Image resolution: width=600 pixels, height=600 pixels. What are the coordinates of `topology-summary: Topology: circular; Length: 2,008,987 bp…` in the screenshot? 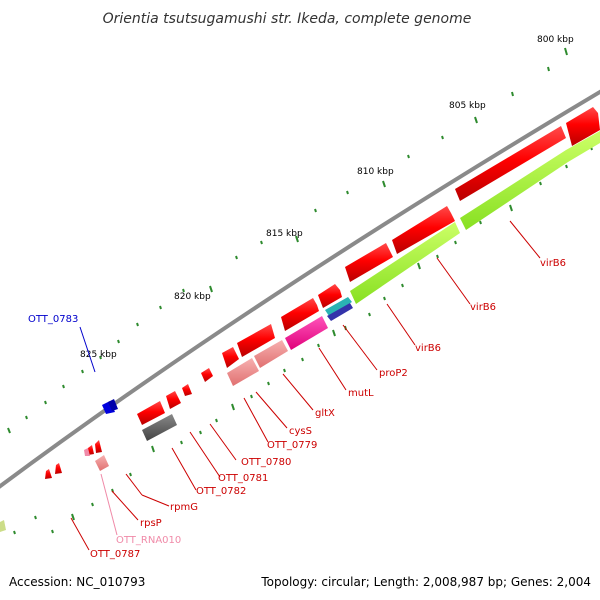 It's located at (425, 582).